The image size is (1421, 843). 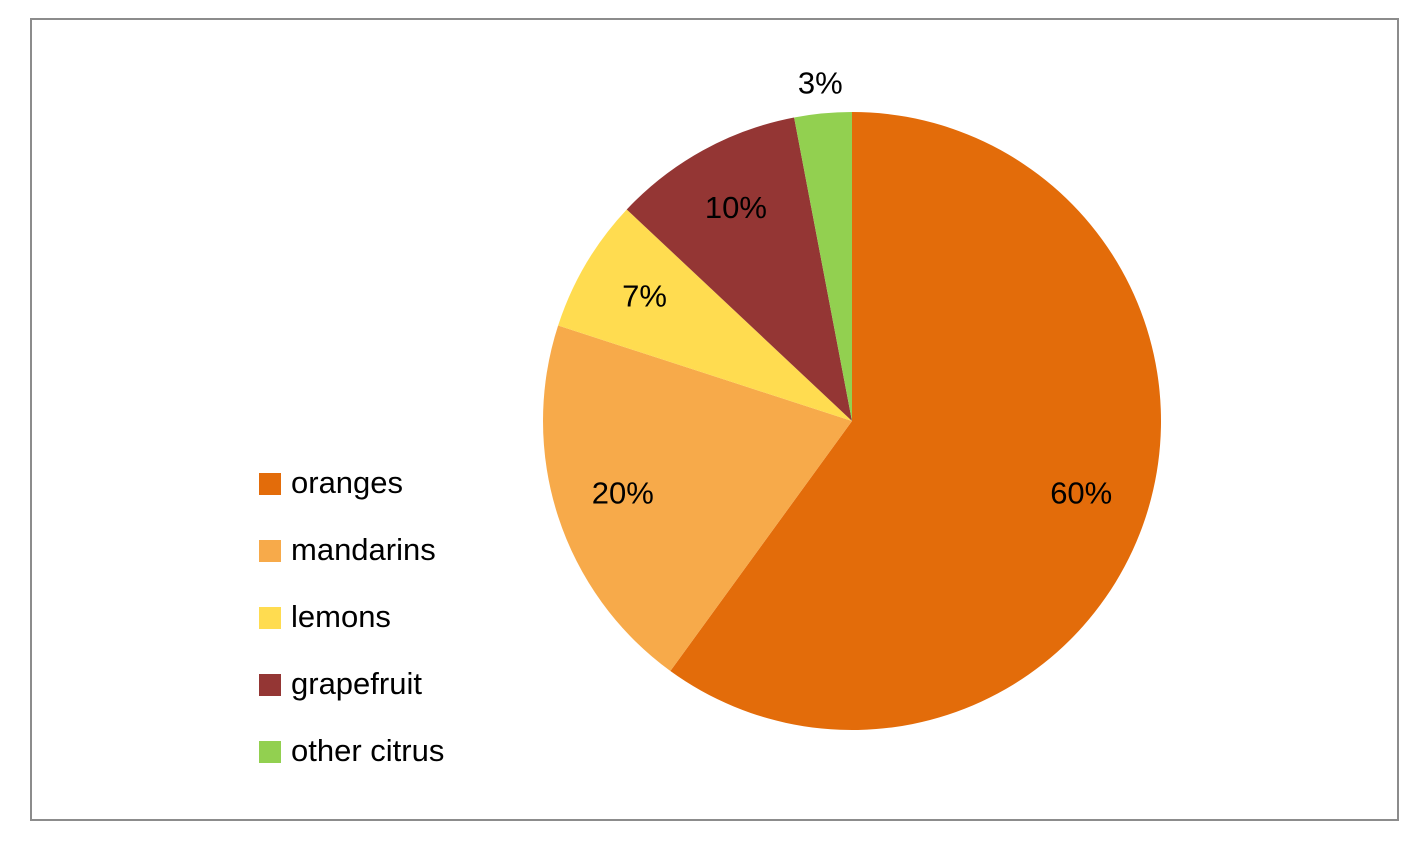 What do you see at coordinates (736, 207) in the screenshot?
I see `data-label-grapefruit: 10%` at bounding box center [736, 207].